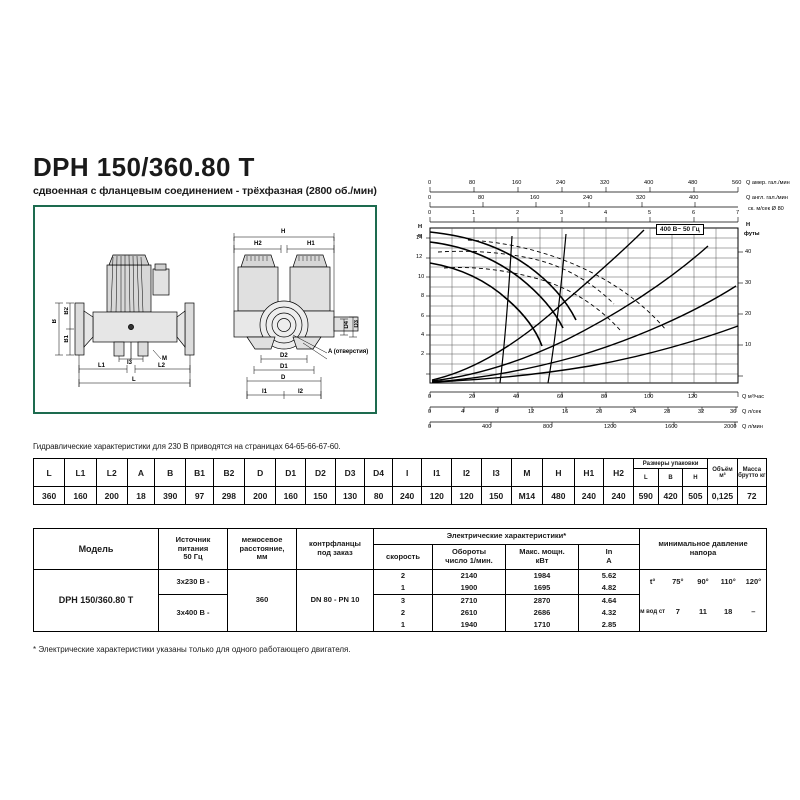 The width and height of the screenshot is (800, 800). Describe the element at coordinates (403, 625) in the screenshot. I see `spec-speed-400-1: 1` at that location.